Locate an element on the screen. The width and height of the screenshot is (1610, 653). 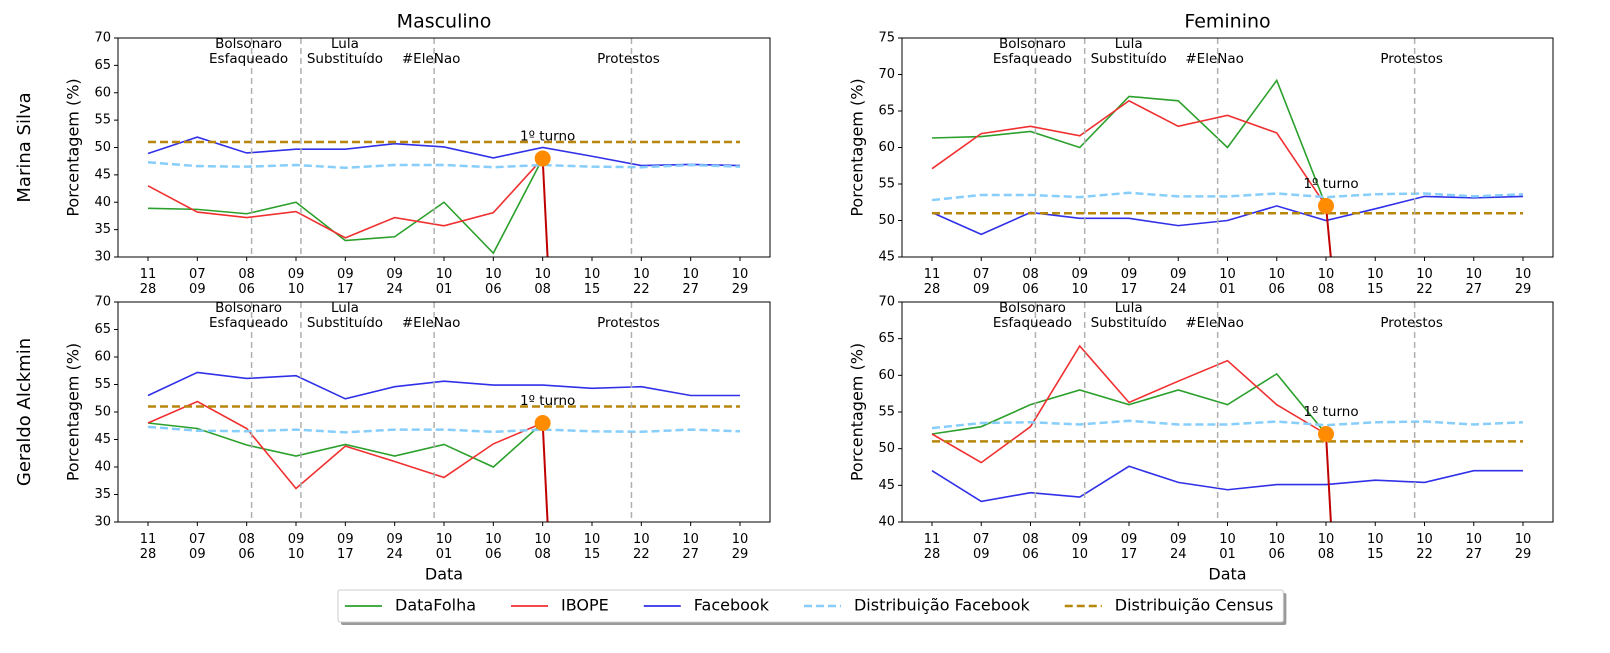
legend-label: Facebook is located at coordinates (732, 605).